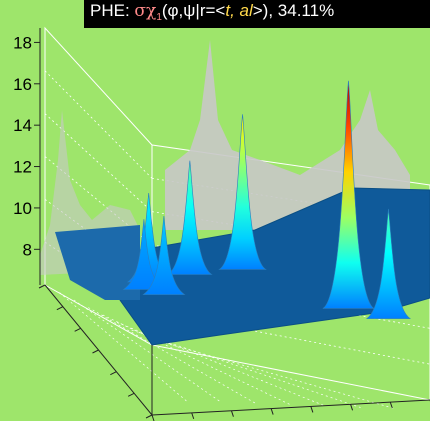 This screenshot has height=421, width=430. Describe the element at coordinates (22, 42) in the screenshot. I see `z-tick-label: 18` at that location.